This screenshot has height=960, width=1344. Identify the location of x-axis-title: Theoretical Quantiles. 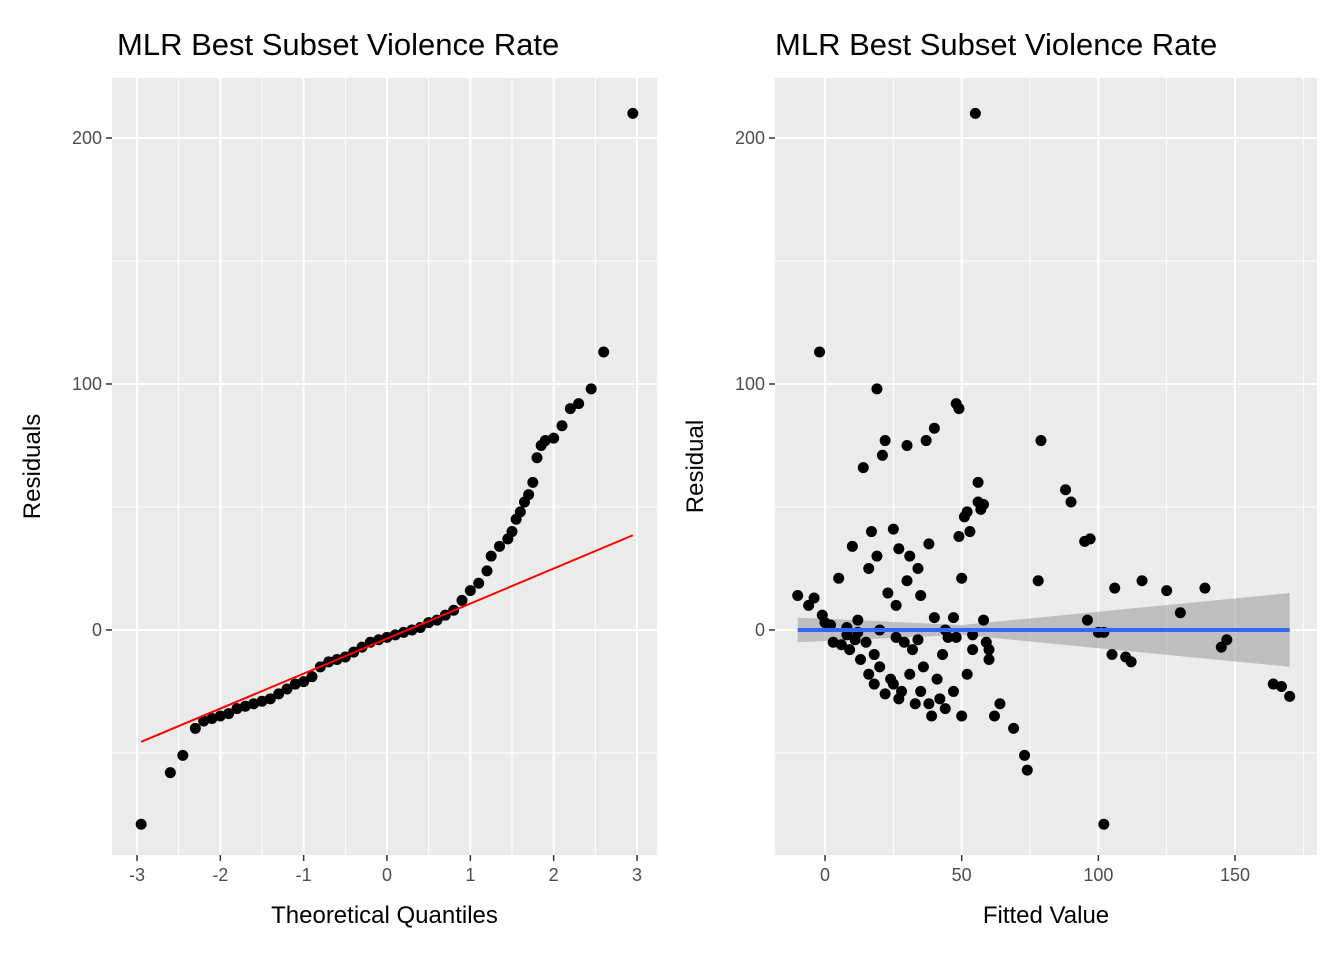
(384, 915).